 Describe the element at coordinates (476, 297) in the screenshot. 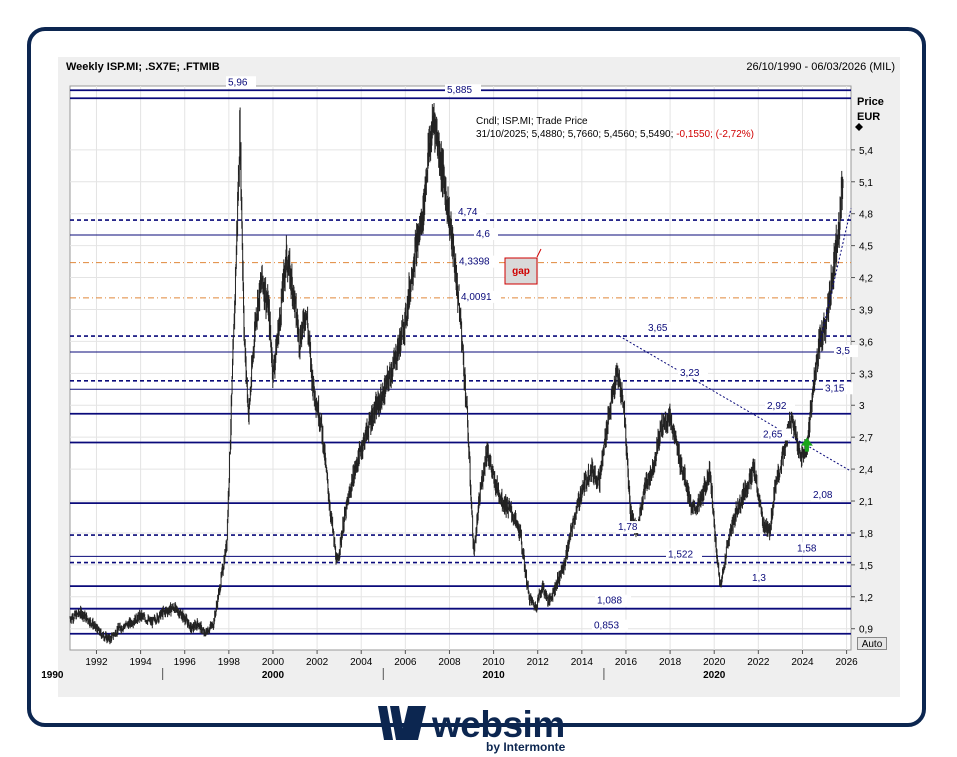

I see `level-label: 4,0091` at that location.